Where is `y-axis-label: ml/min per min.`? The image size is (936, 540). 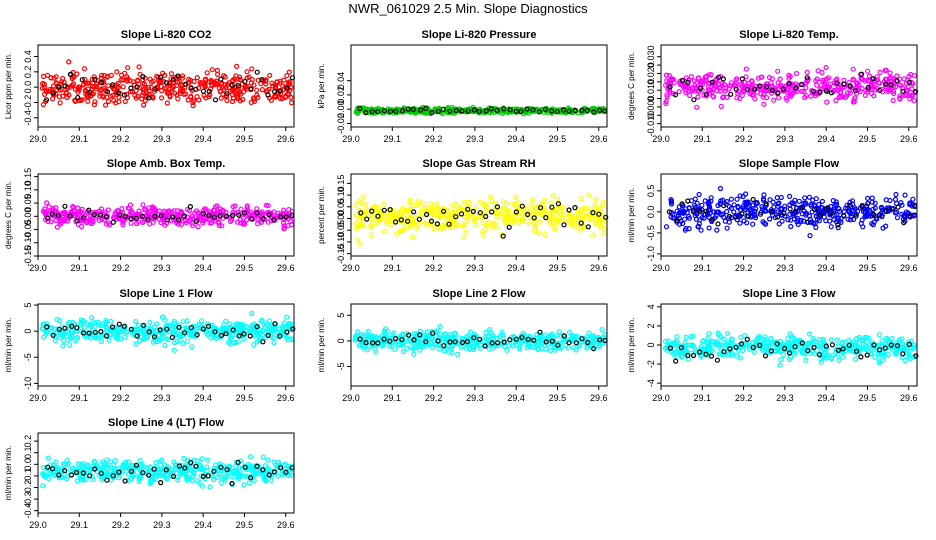
y-axis-label: ml/min per min. is located at coordinates (631, 345).